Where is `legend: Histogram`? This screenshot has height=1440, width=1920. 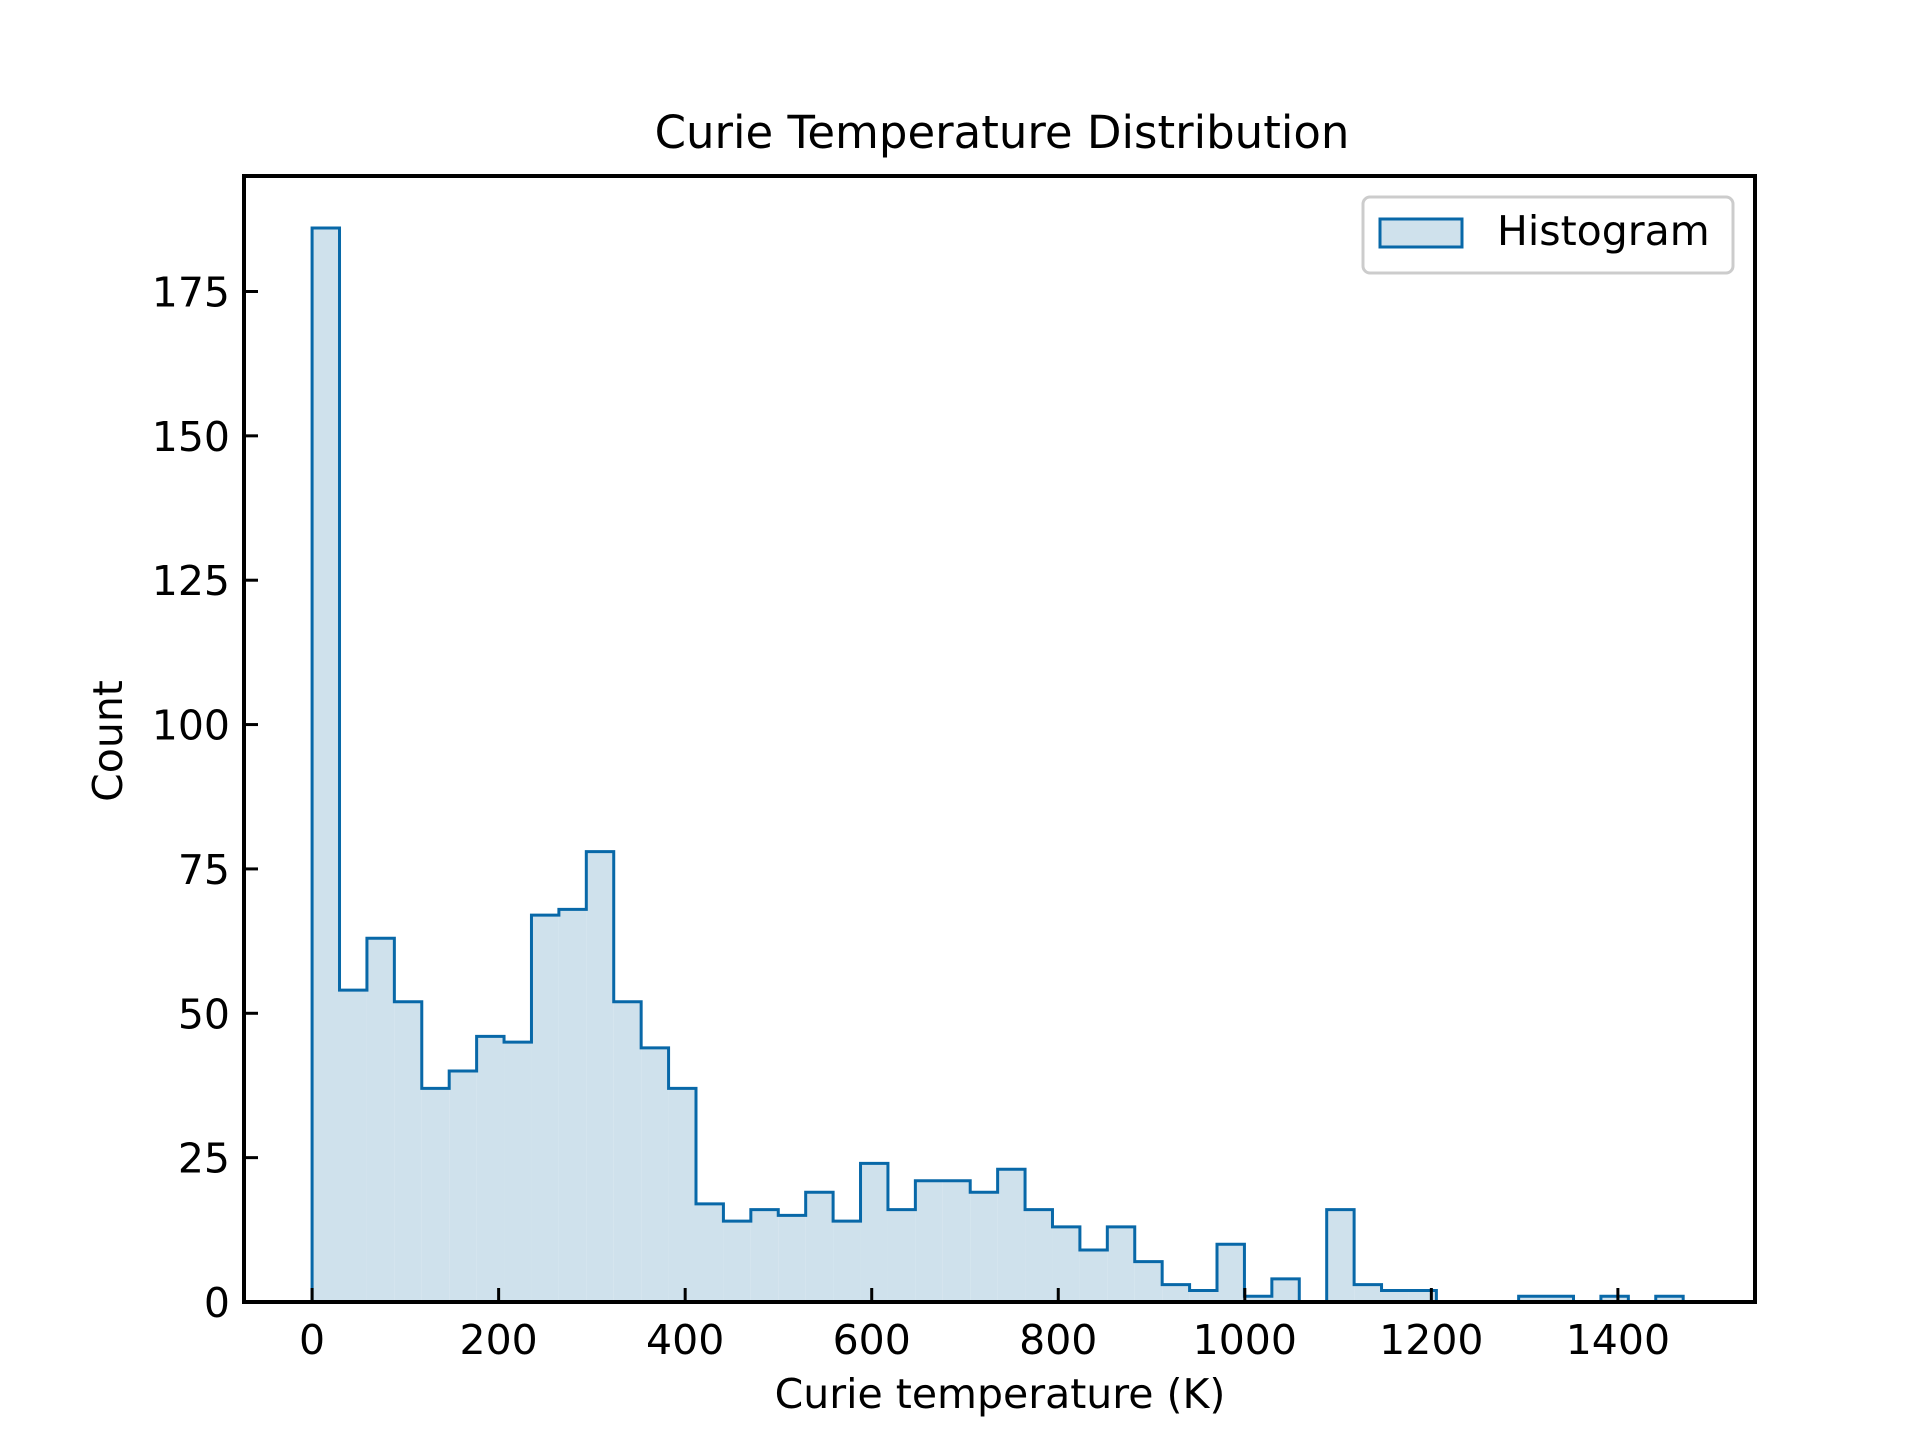
legend: Histogram is located at coordinates (1548, 235).